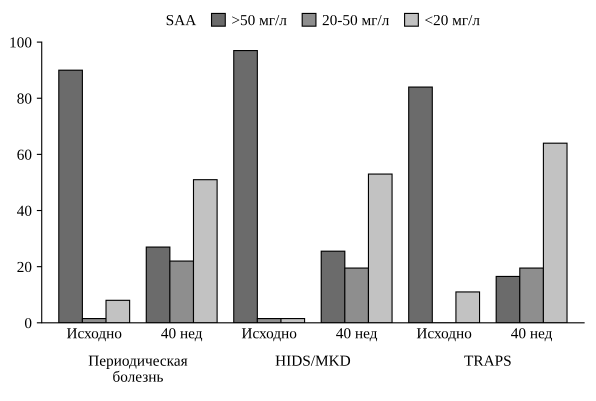 The width and height of the screenshot is (596, 401). I want to click on text: HIDS/MKD, so click(313, 361).